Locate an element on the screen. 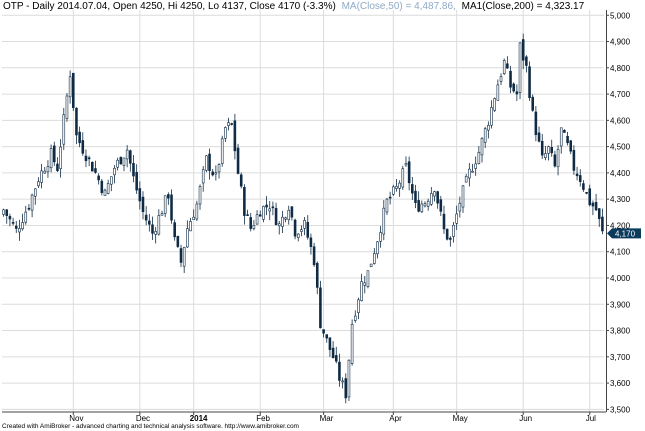 Image resolution: width=645 pixels, height=431 pixels. x-tick-label: Mar is located at coordinates (327, 418).